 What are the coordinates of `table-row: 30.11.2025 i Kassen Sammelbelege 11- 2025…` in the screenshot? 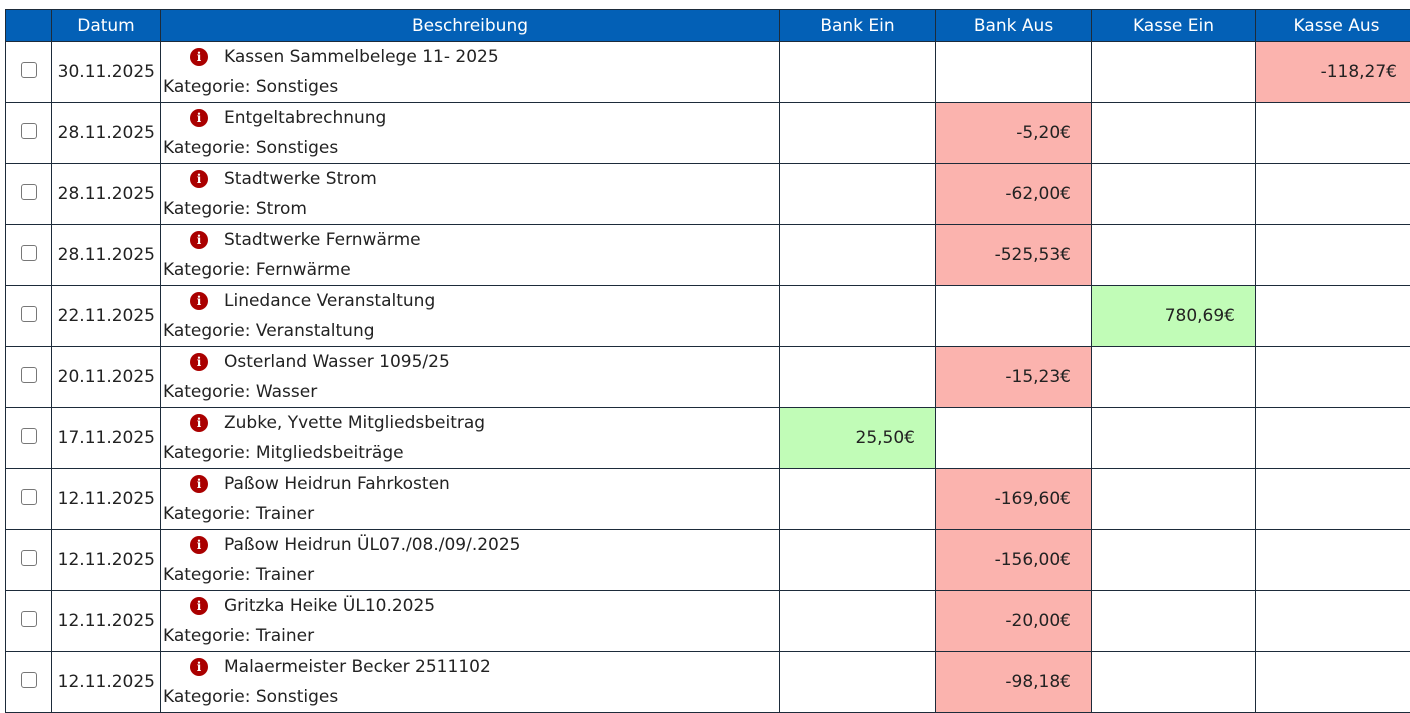 It's located at (708, 72).